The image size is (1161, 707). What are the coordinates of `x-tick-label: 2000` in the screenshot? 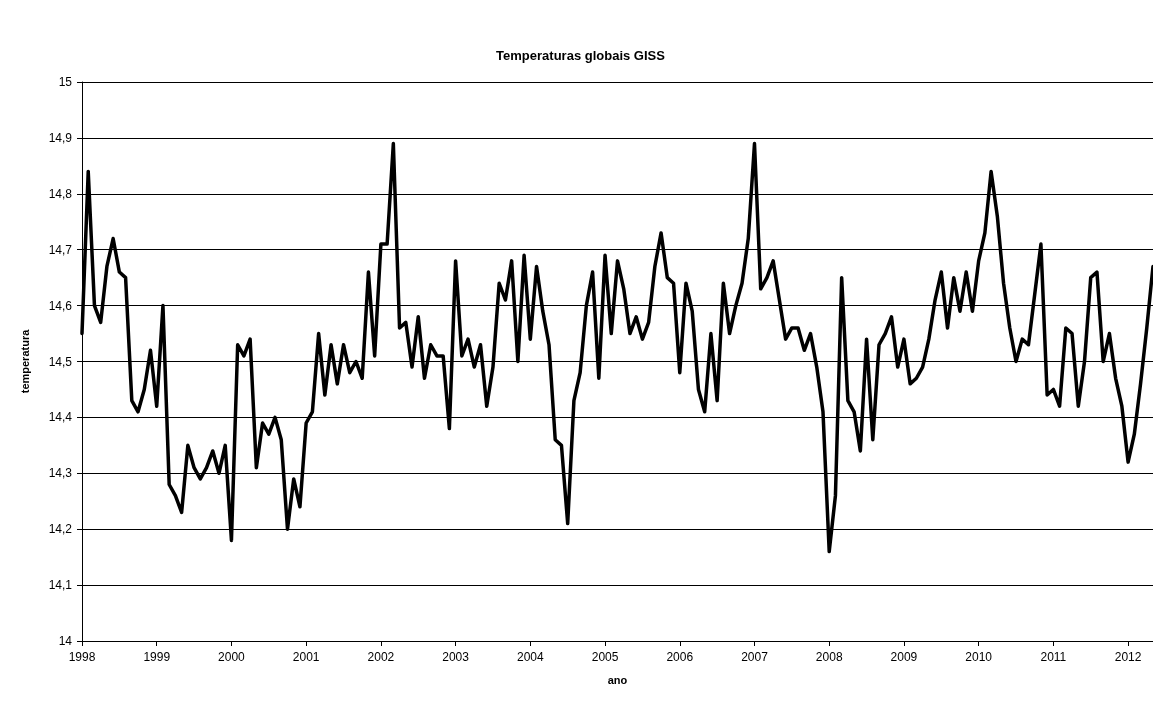 It's located at (232, 657).